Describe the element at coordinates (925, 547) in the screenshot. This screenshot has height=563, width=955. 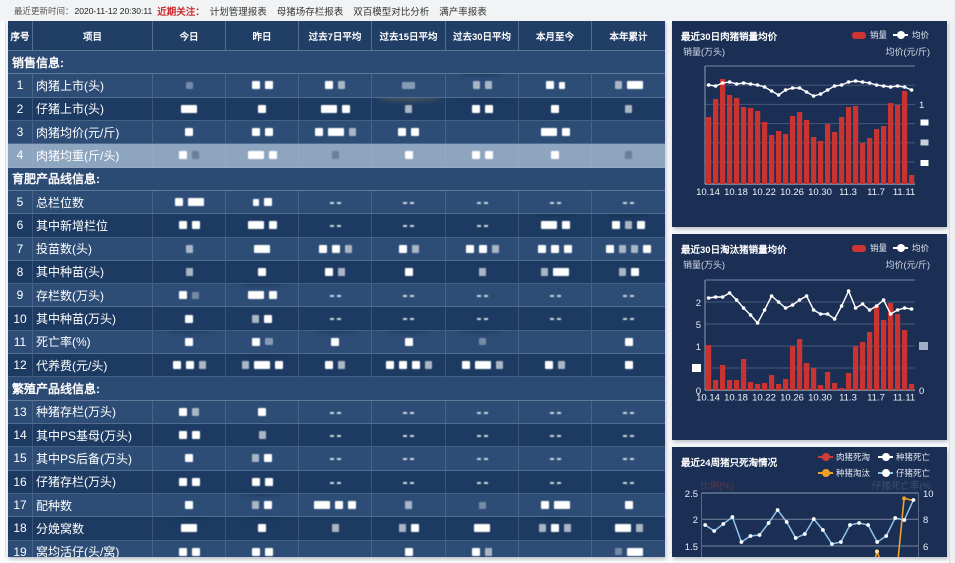
I see `svg-text: 6` at that location.